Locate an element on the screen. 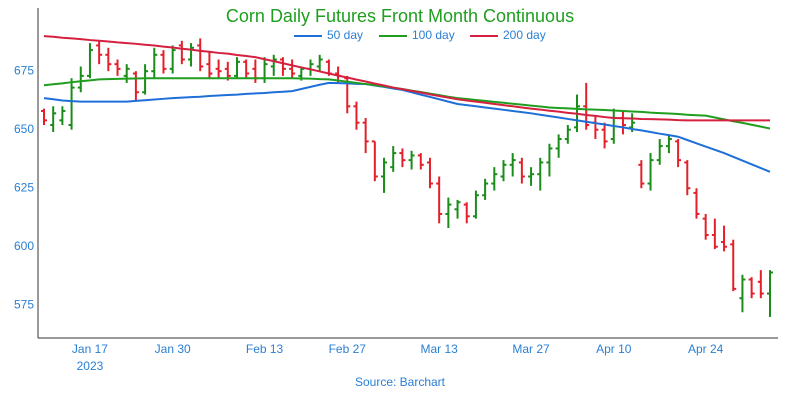 This screenshot has height=400, width=800. legend-label: 100 day is located at coordinates (433, 35).